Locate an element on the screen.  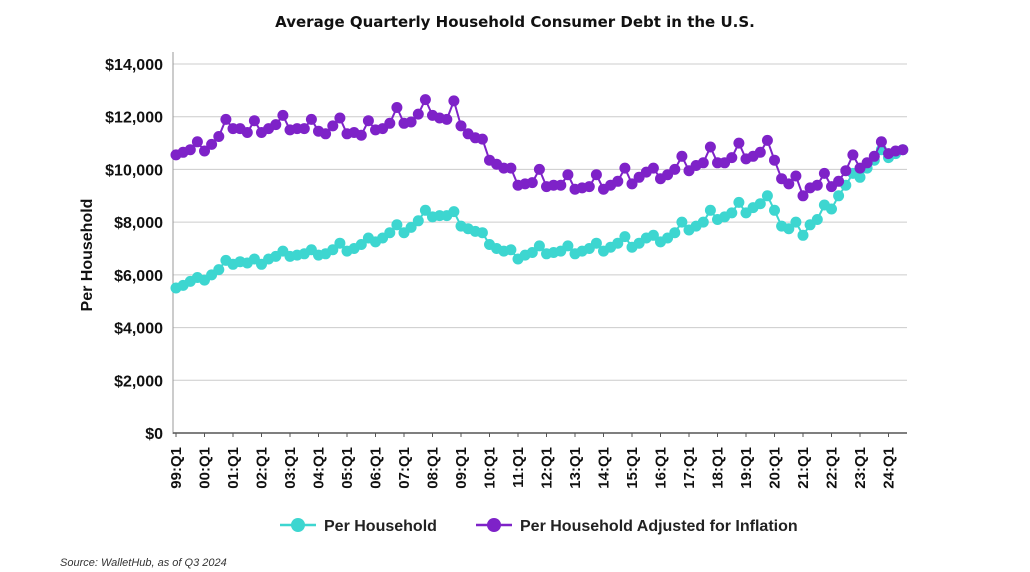
x-tick-label: 24:Q1 is located at coordinates (889, 468).